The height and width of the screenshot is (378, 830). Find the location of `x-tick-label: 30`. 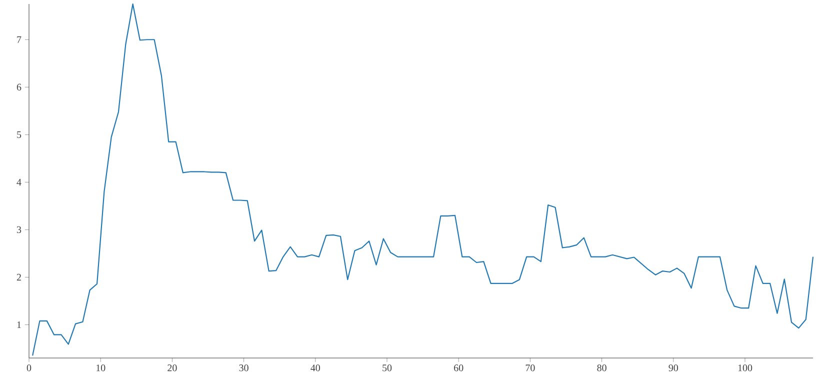

x-tick-label: 30 is located at coordinates (243, 368).